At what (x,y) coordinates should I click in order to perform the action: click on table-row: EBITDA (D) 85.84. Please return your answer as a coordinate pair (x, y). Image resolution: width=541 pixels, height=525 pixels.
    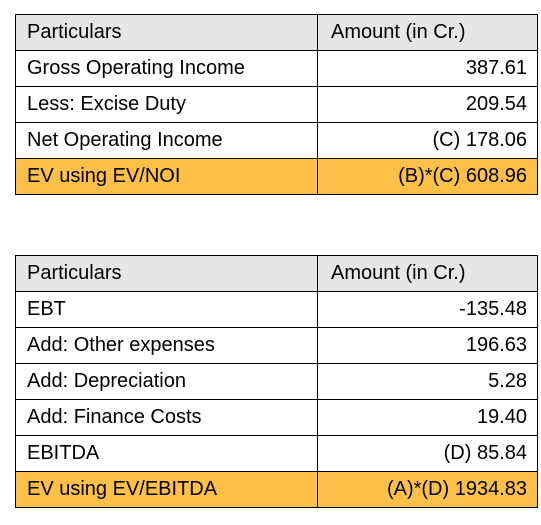
    Looking at the image, I should click on (276, 453).